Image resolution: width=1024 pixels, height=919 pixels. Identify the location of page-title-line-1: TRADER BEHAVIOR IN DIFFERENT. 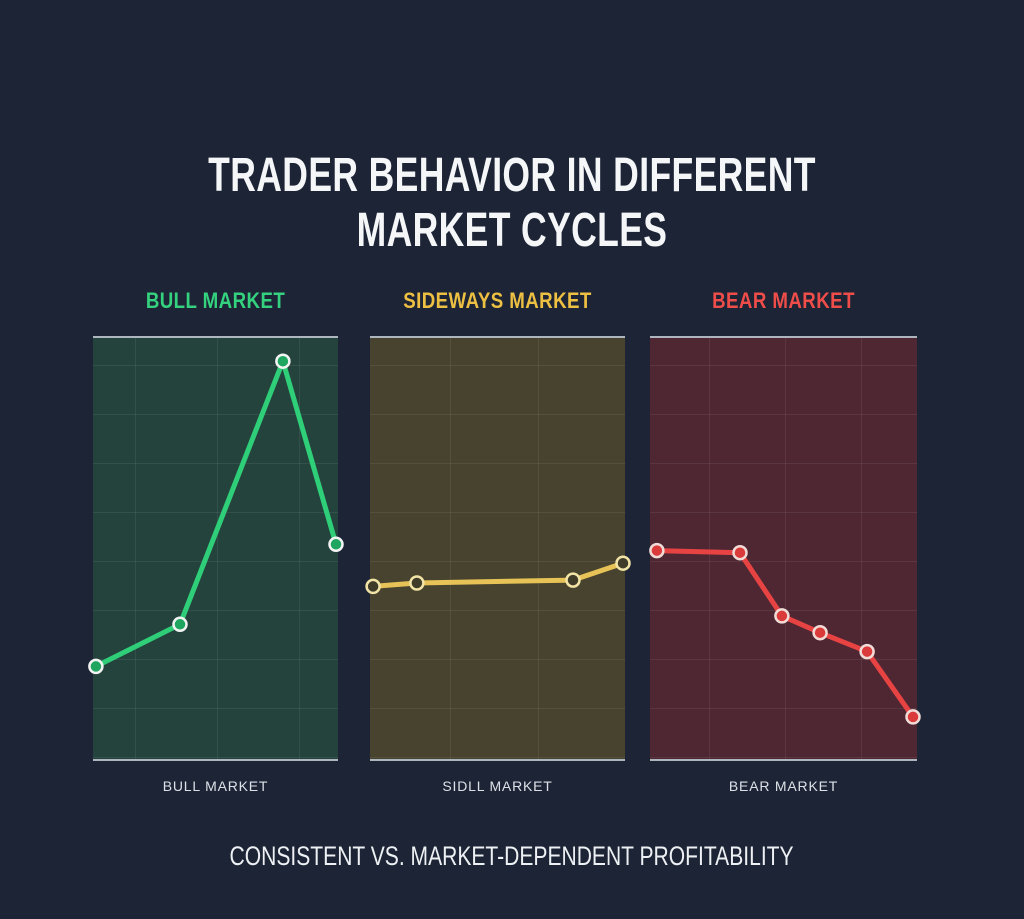
(512, 176).